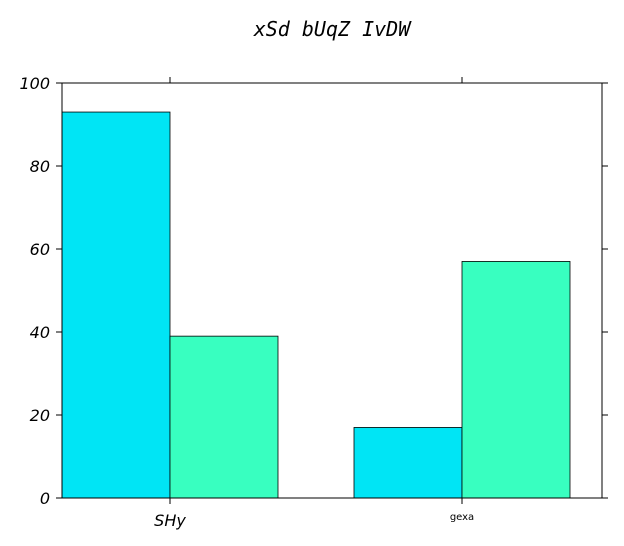 This screenshot has width=624, height=546. What do you see at coordinates (45, 498) in the screenshot?
I see `ytick-label: 0` at bounding box center [45, 498].